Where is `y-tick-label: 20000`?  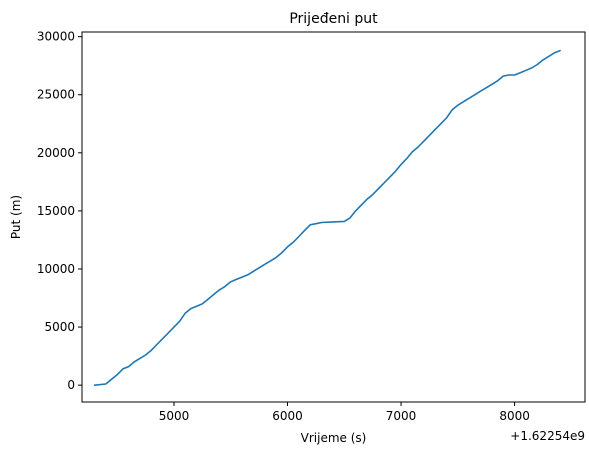
y-tick-label: 20000 is located at coordinates (56, 153).